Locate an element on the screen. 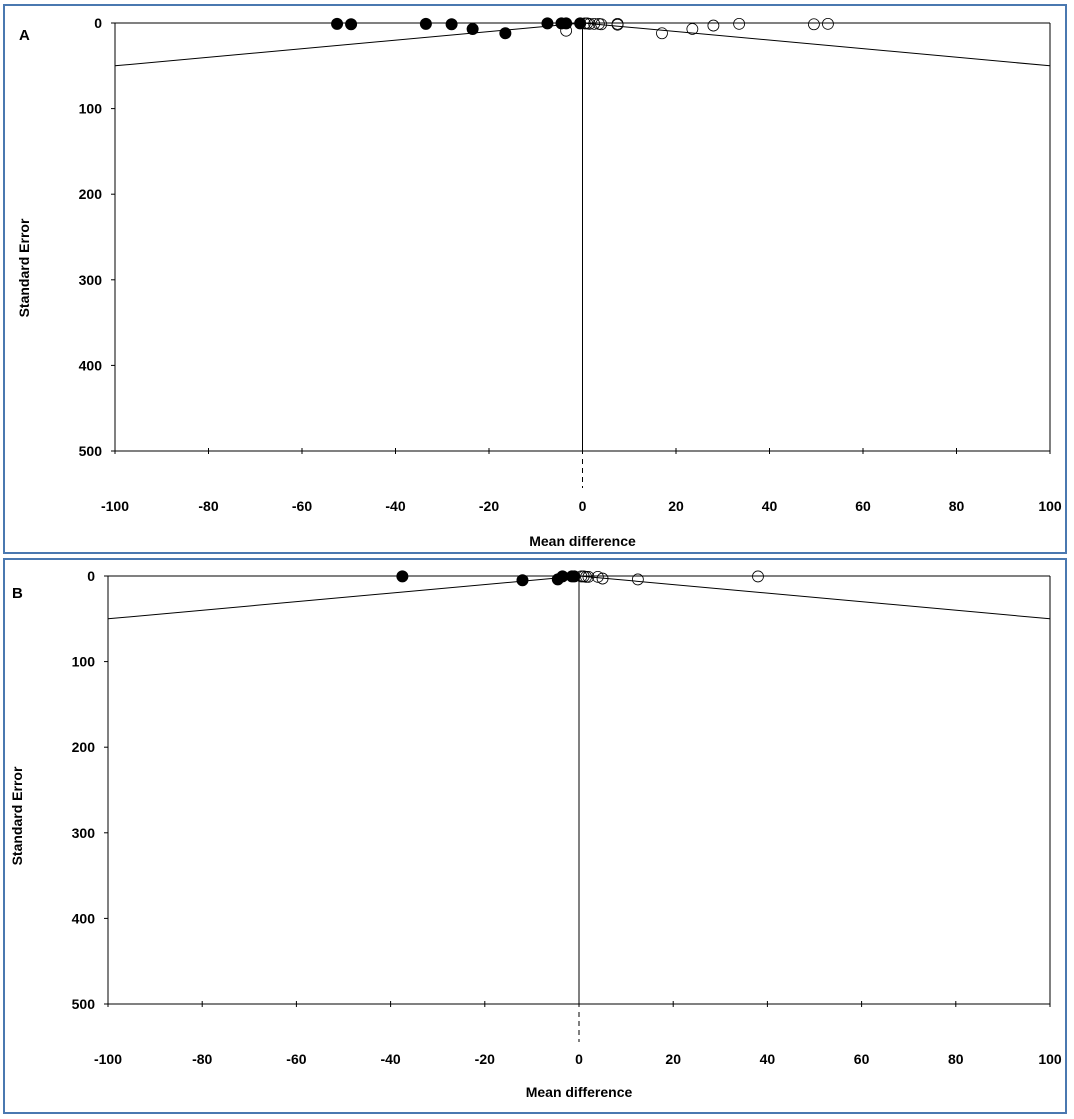  panel-label-b: B is located at coordinates (17, 593).